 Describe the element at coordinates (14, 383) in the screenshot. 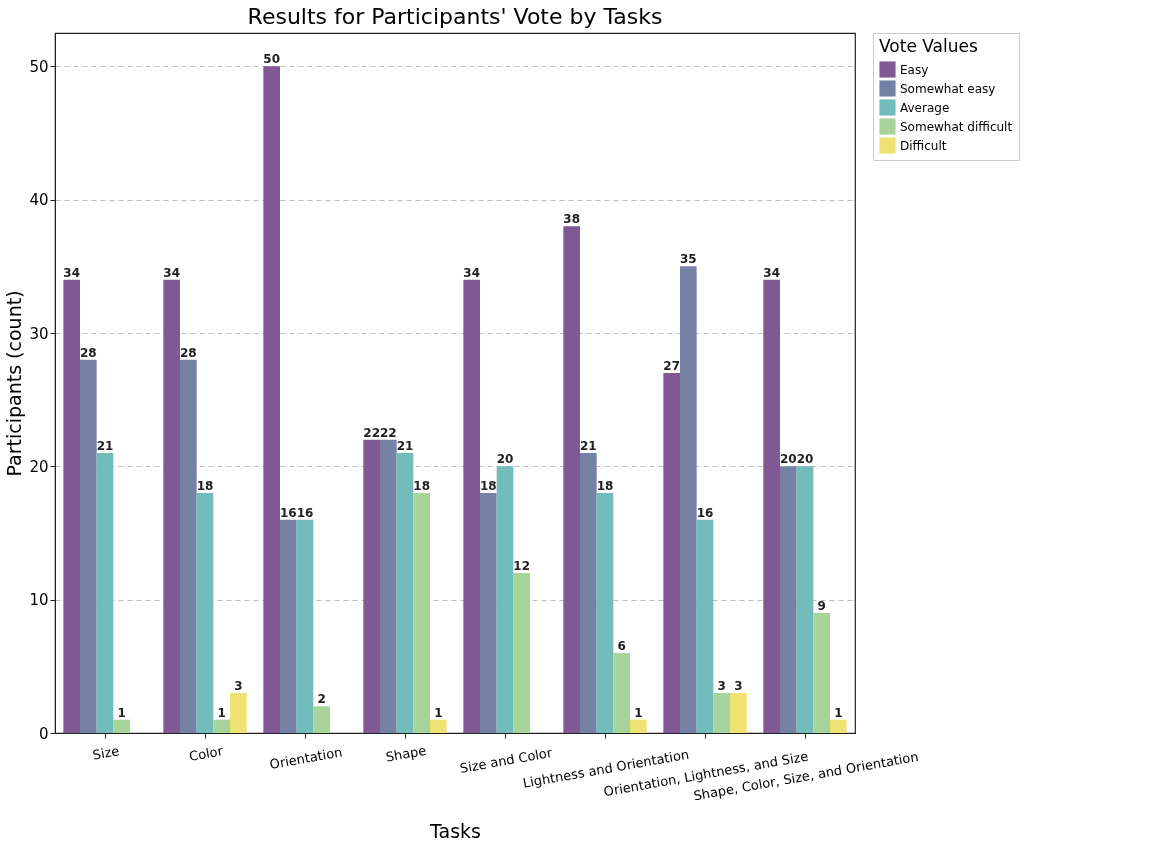

I see `y-axis-title: Participants (count)` at that location.